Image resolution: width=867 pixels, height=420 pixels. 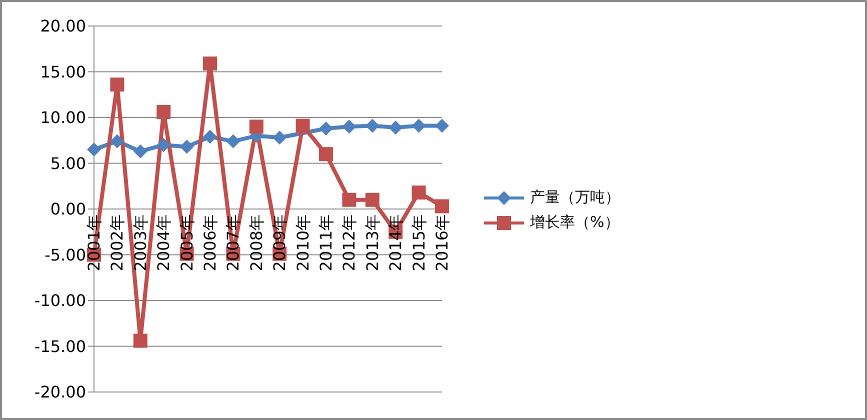 I want to click on y-tick-label: -10.00, so click(x=60, y=300).